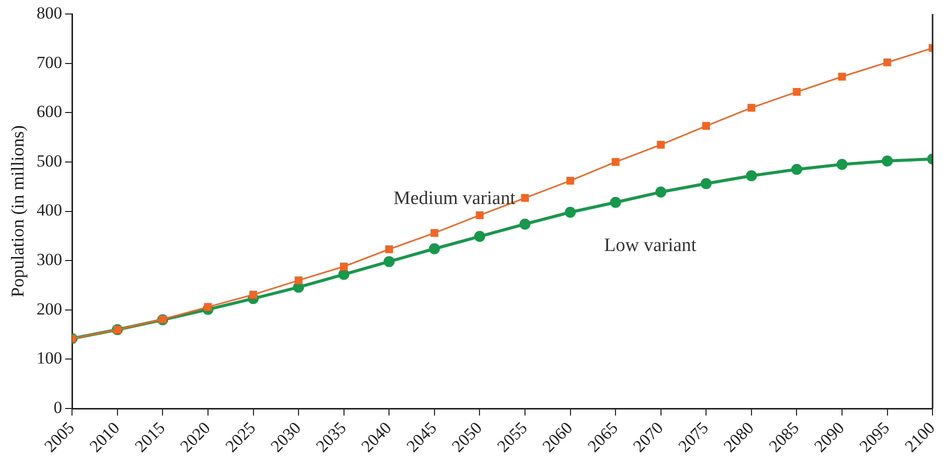 Image resolution: width=950 pixels, height=460 pixels. What do you see at coordinates (49, 358) in the screenshot?
I see `y-tick-label: 100` at bounding box center [49, 358].